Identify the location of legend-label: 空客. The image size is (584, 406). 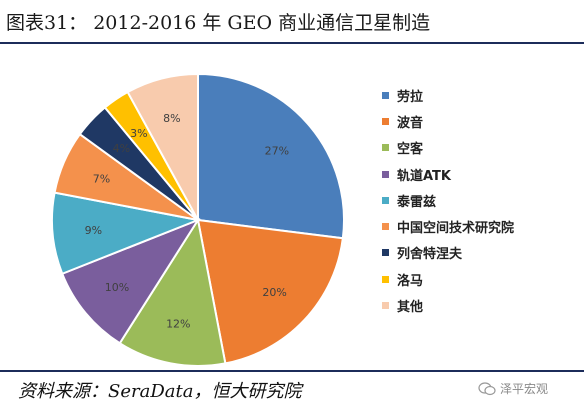
(410, 150).